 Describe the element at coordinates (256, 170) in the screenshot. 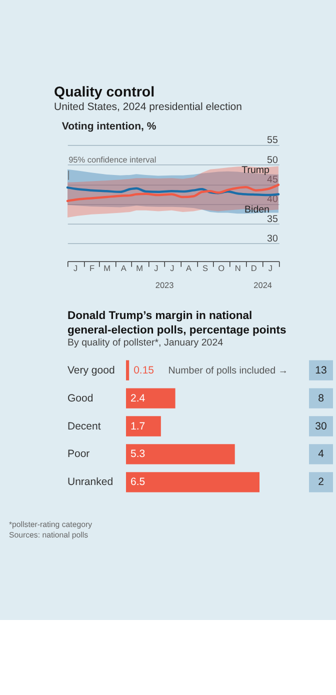

I see `series-label: Trump` at that location.